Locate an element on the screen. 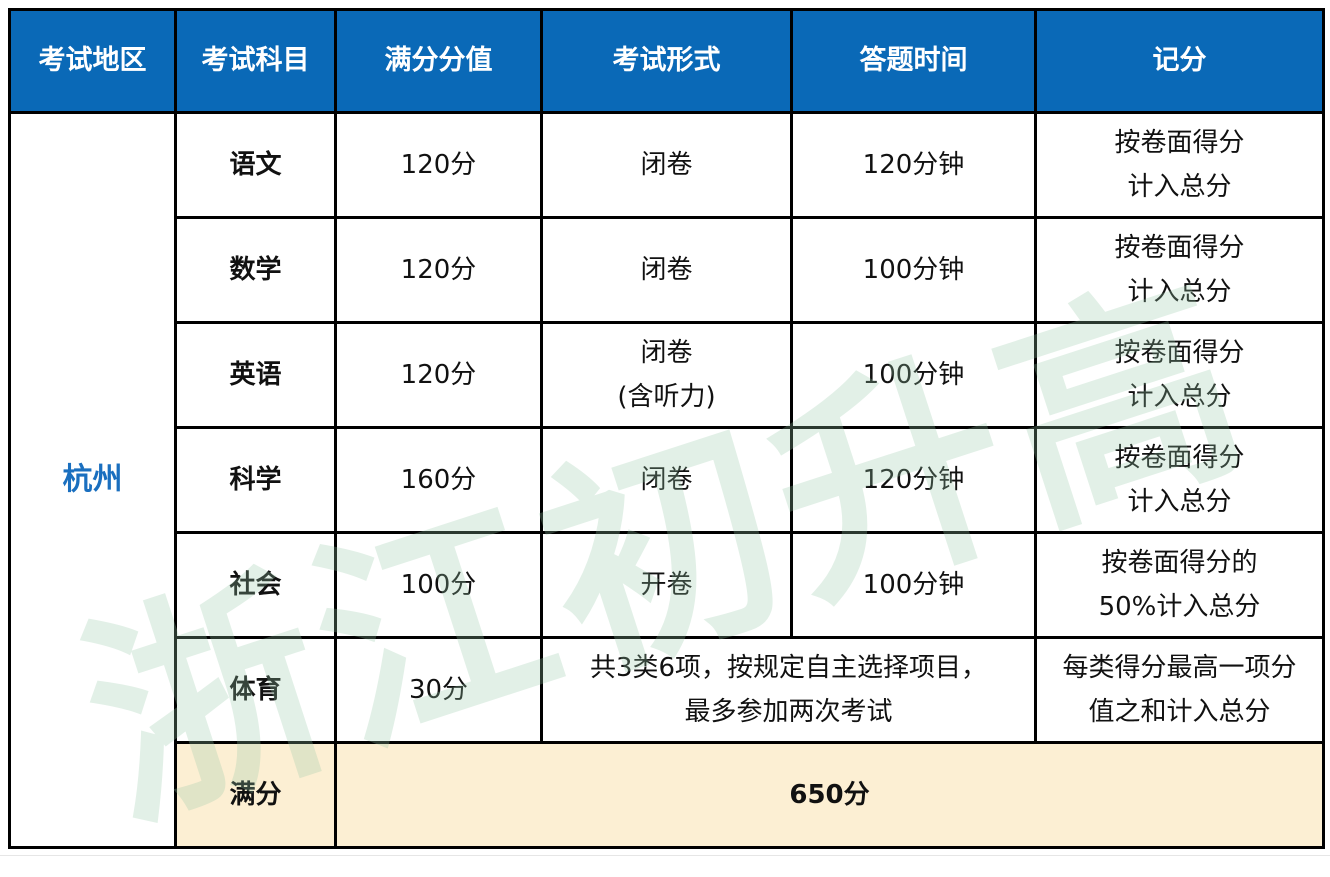  table-row: 数学 120分 闭卷 100分钟 按卷面得分计入总分 is located at coordinates (667, 270).